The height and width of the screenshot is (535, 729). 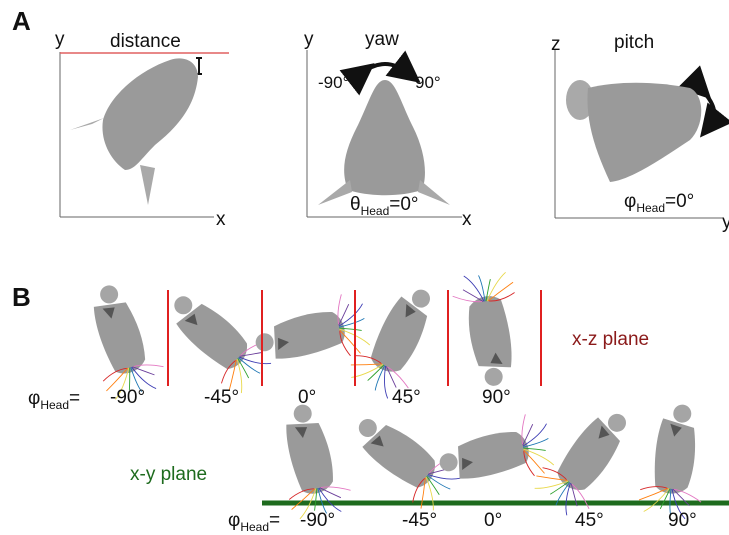 I want to click on angle-caption: φHead=0°, so click(x=659, y=203).